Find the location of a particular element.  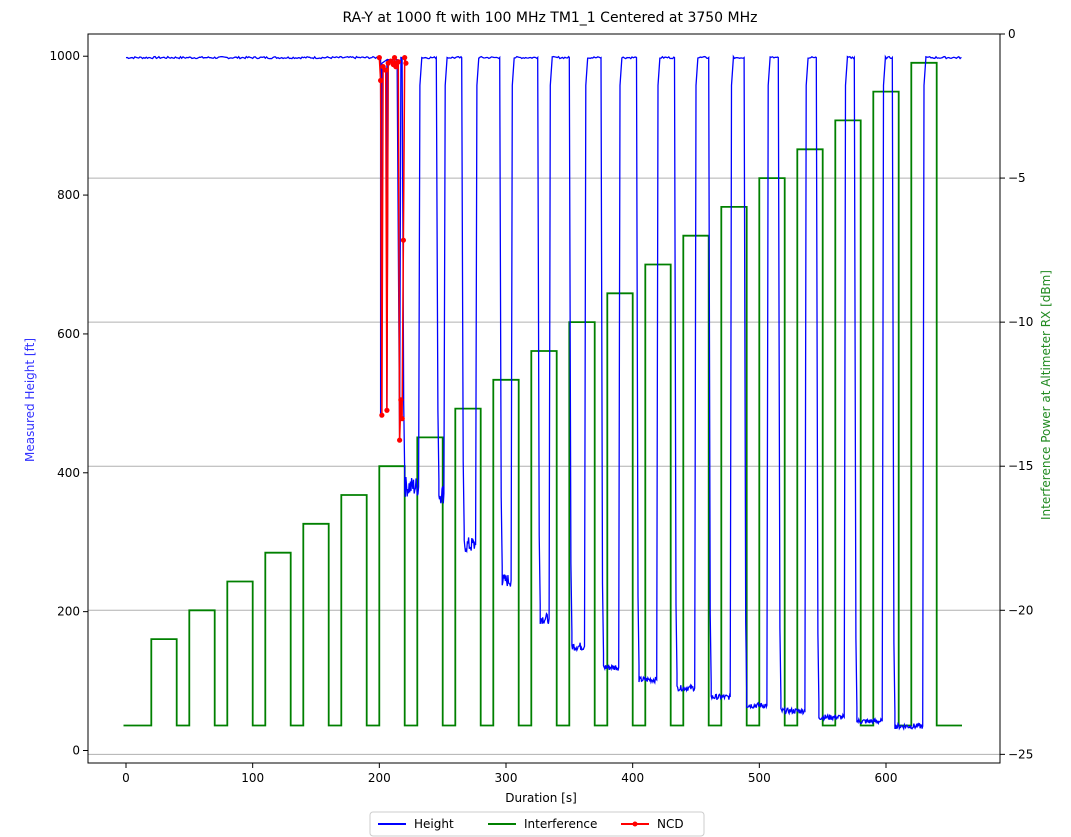

legend: Height Interference NCD is located at coordinates (537, 824).